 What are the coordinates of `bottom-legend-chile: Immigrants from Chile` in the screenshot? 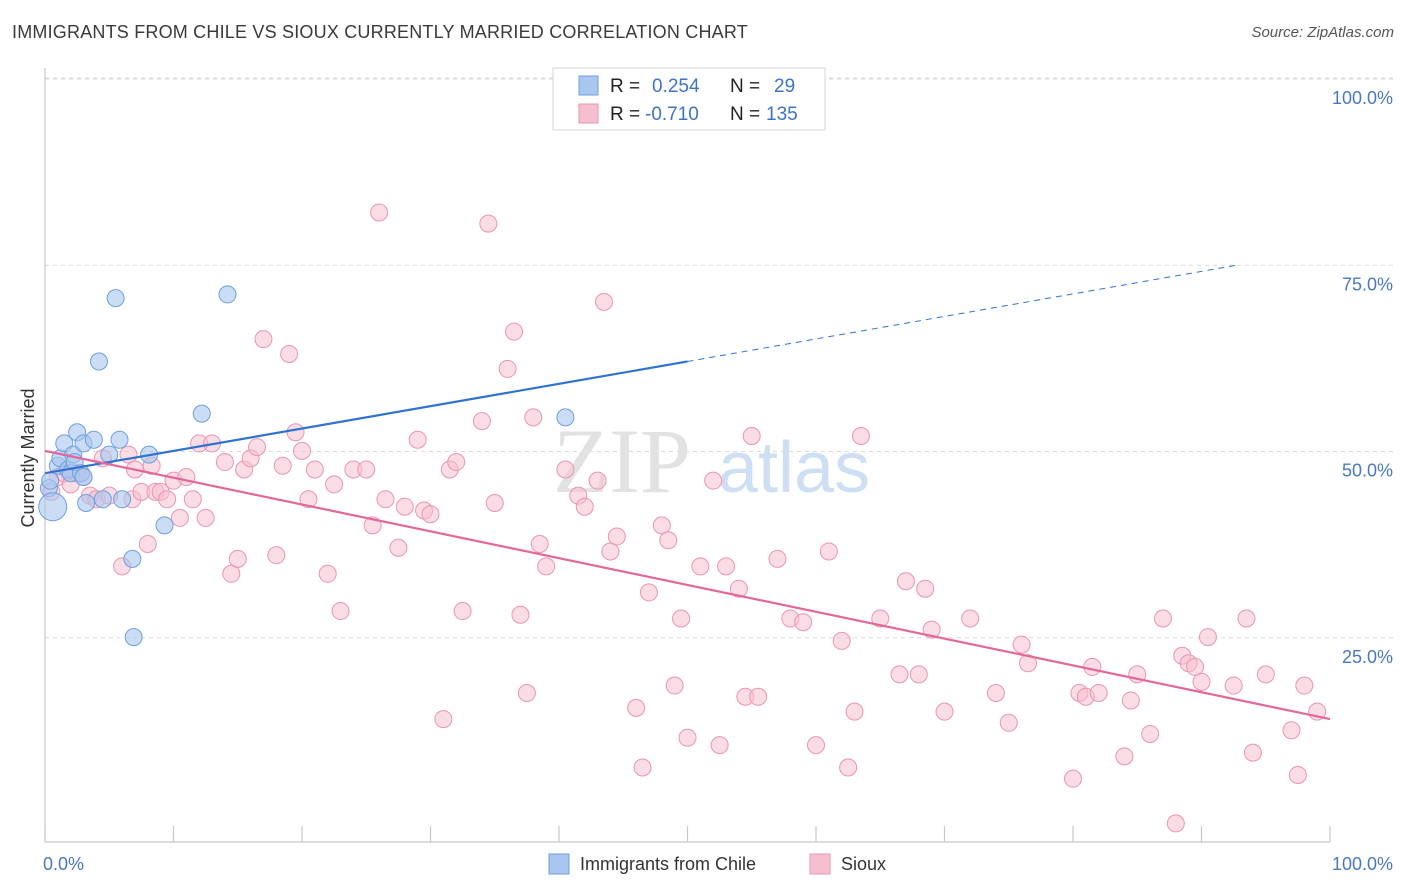 It's located at (668, 864).